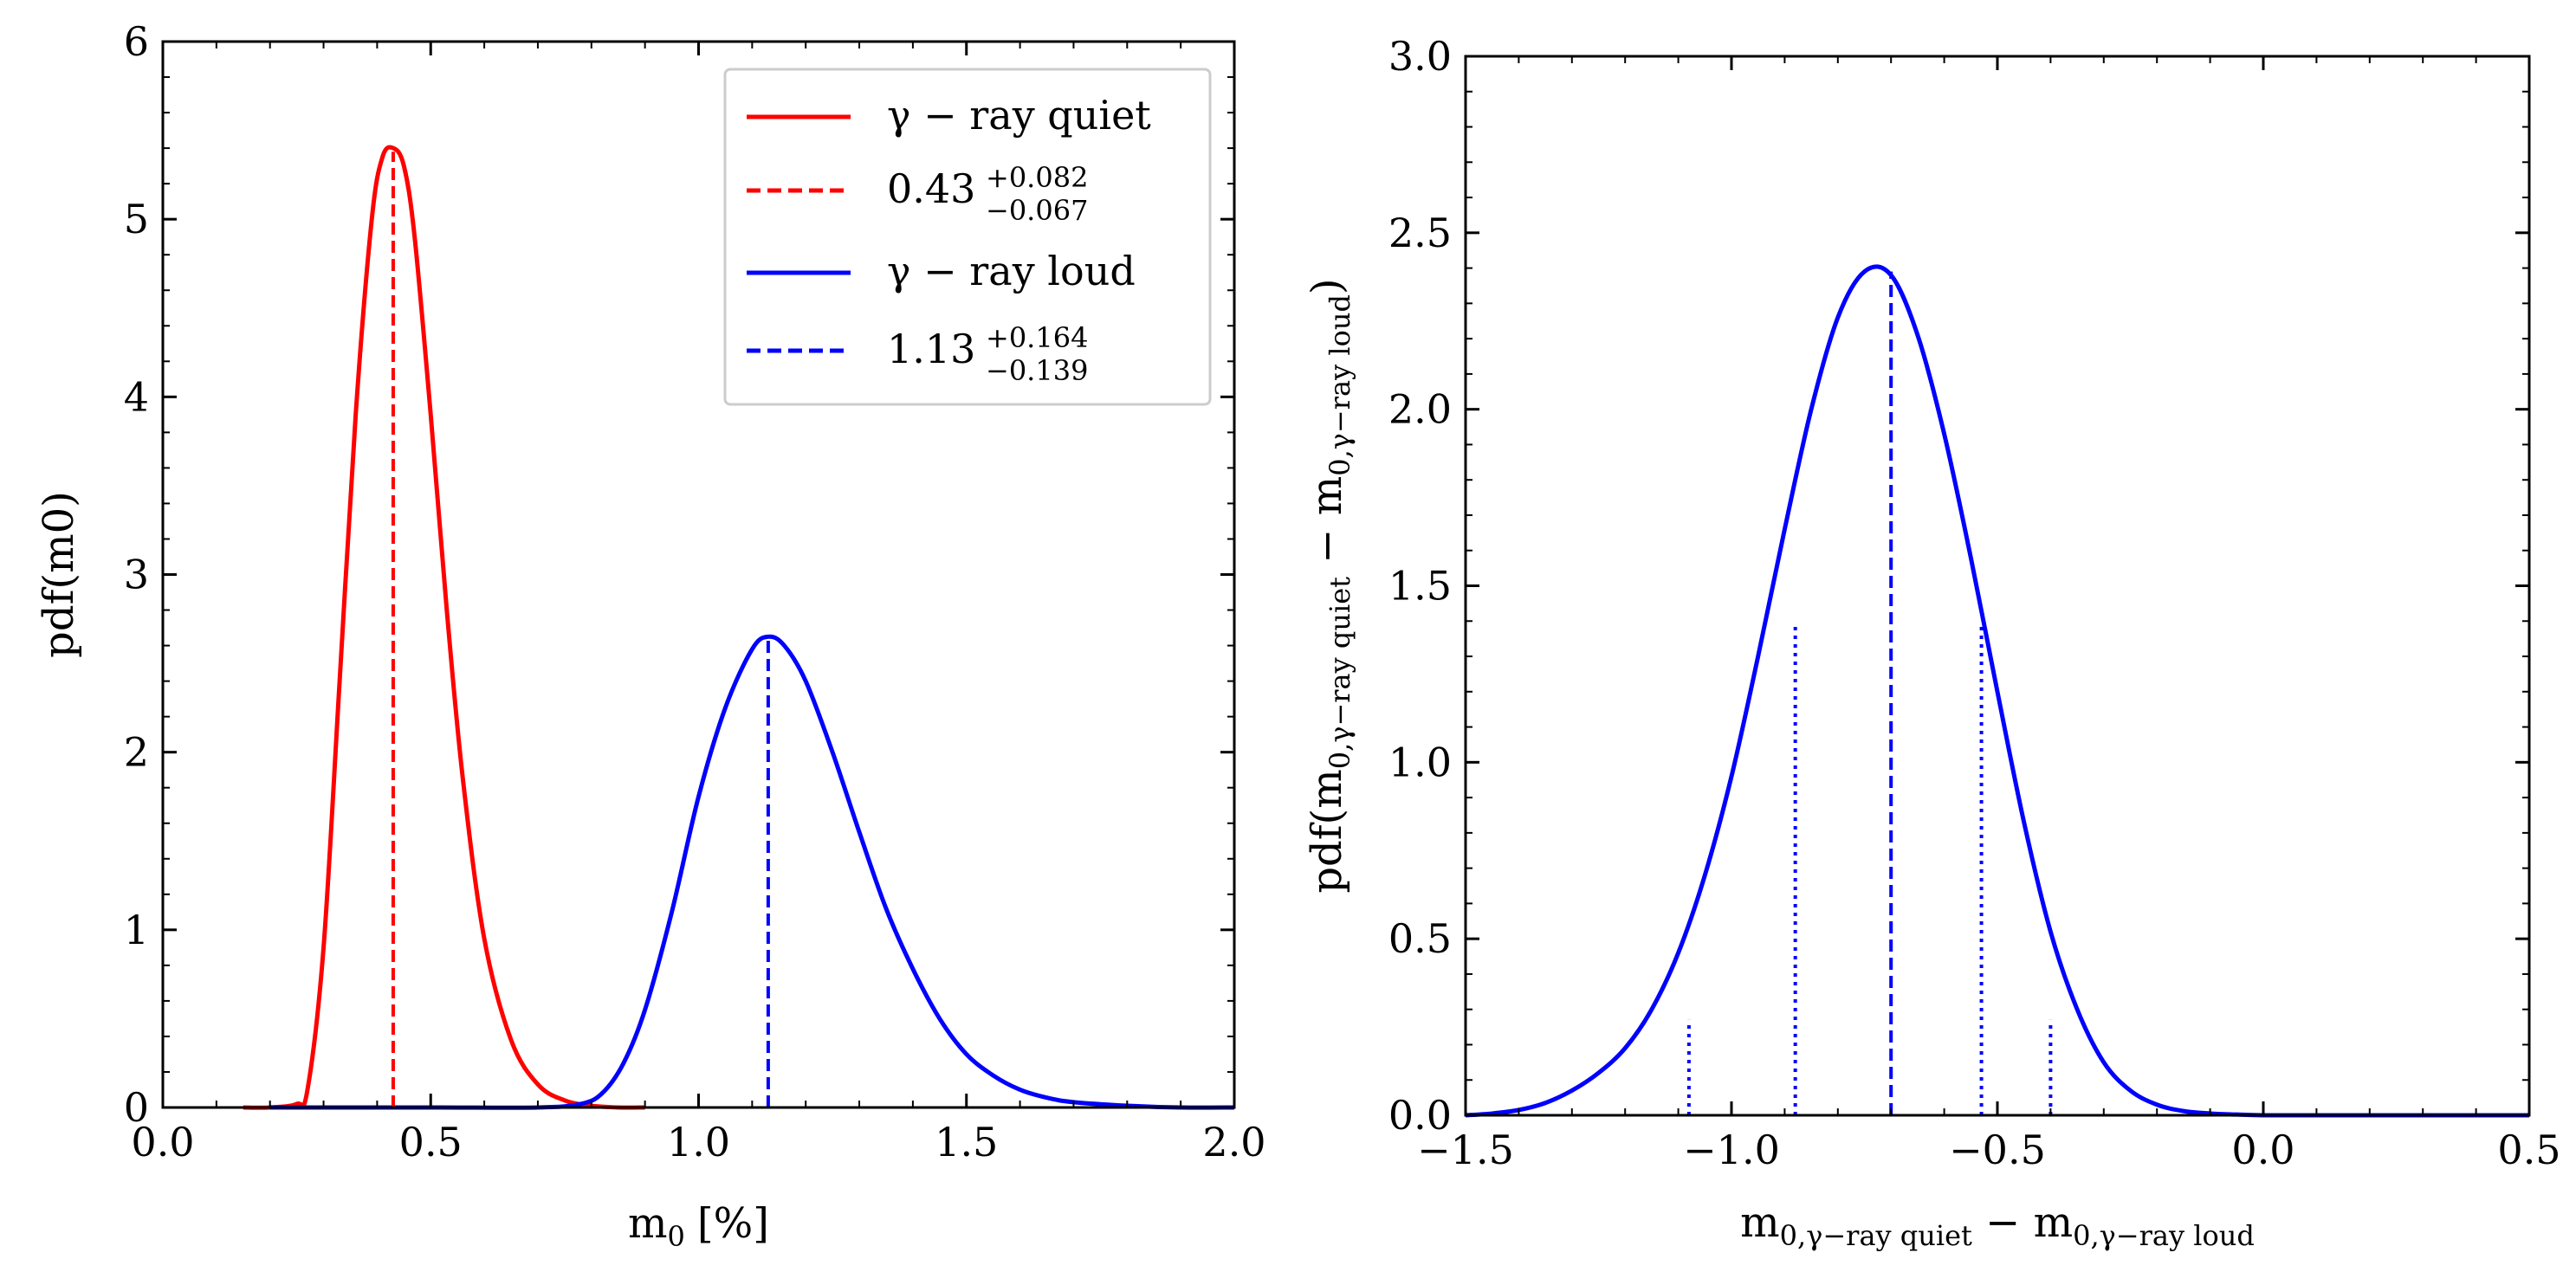  I want to click on right-xlabel-sub2: 0,γ−ray loud, so click(2164, 1236).